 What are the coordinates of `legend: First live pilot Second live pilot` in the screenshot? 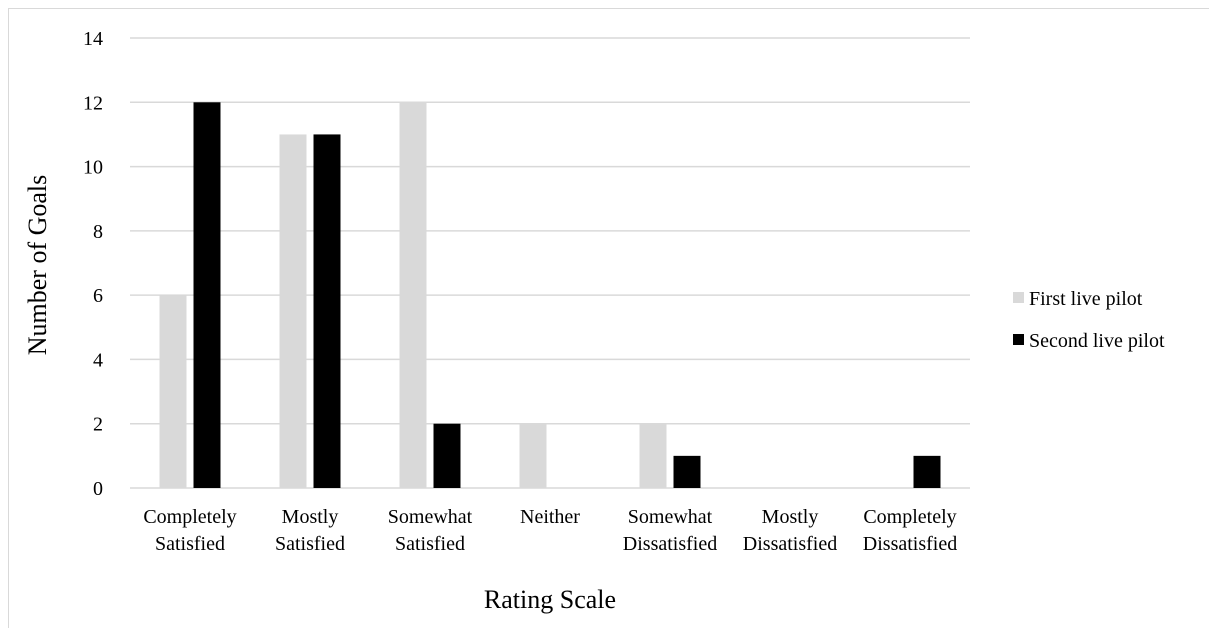 It's located at (1089, 320).